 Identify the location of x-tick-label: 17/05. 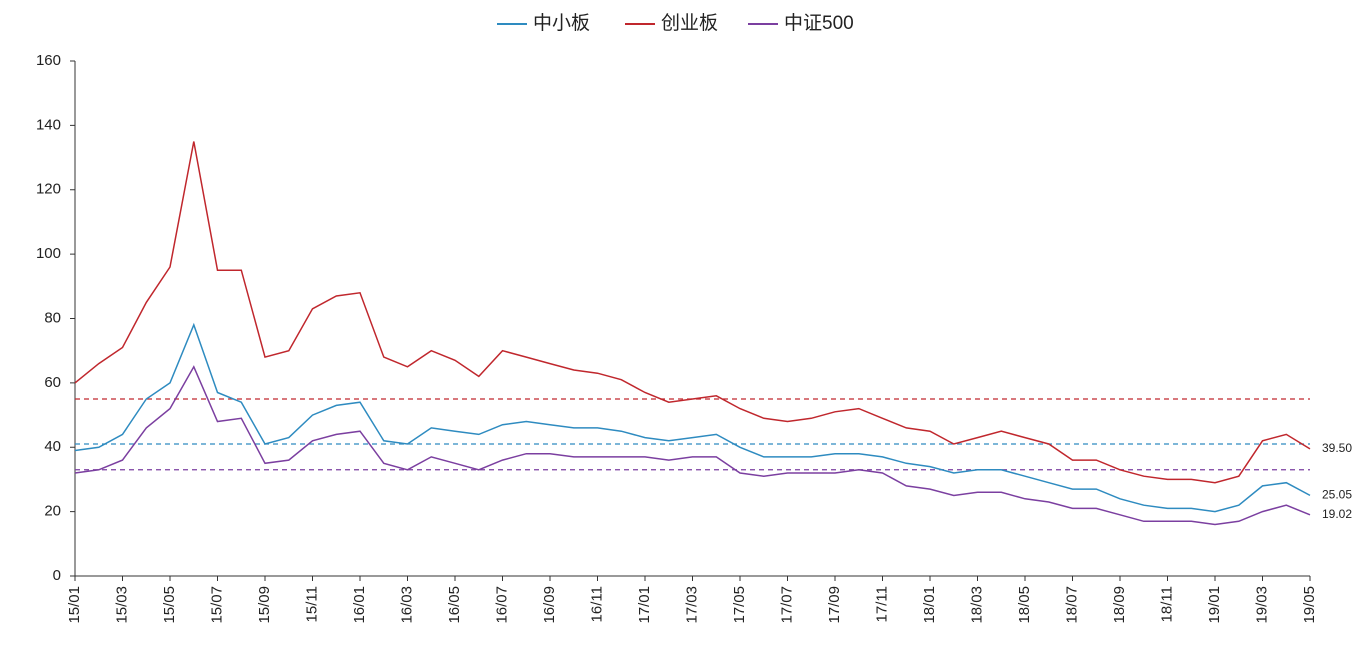
(739, 605).